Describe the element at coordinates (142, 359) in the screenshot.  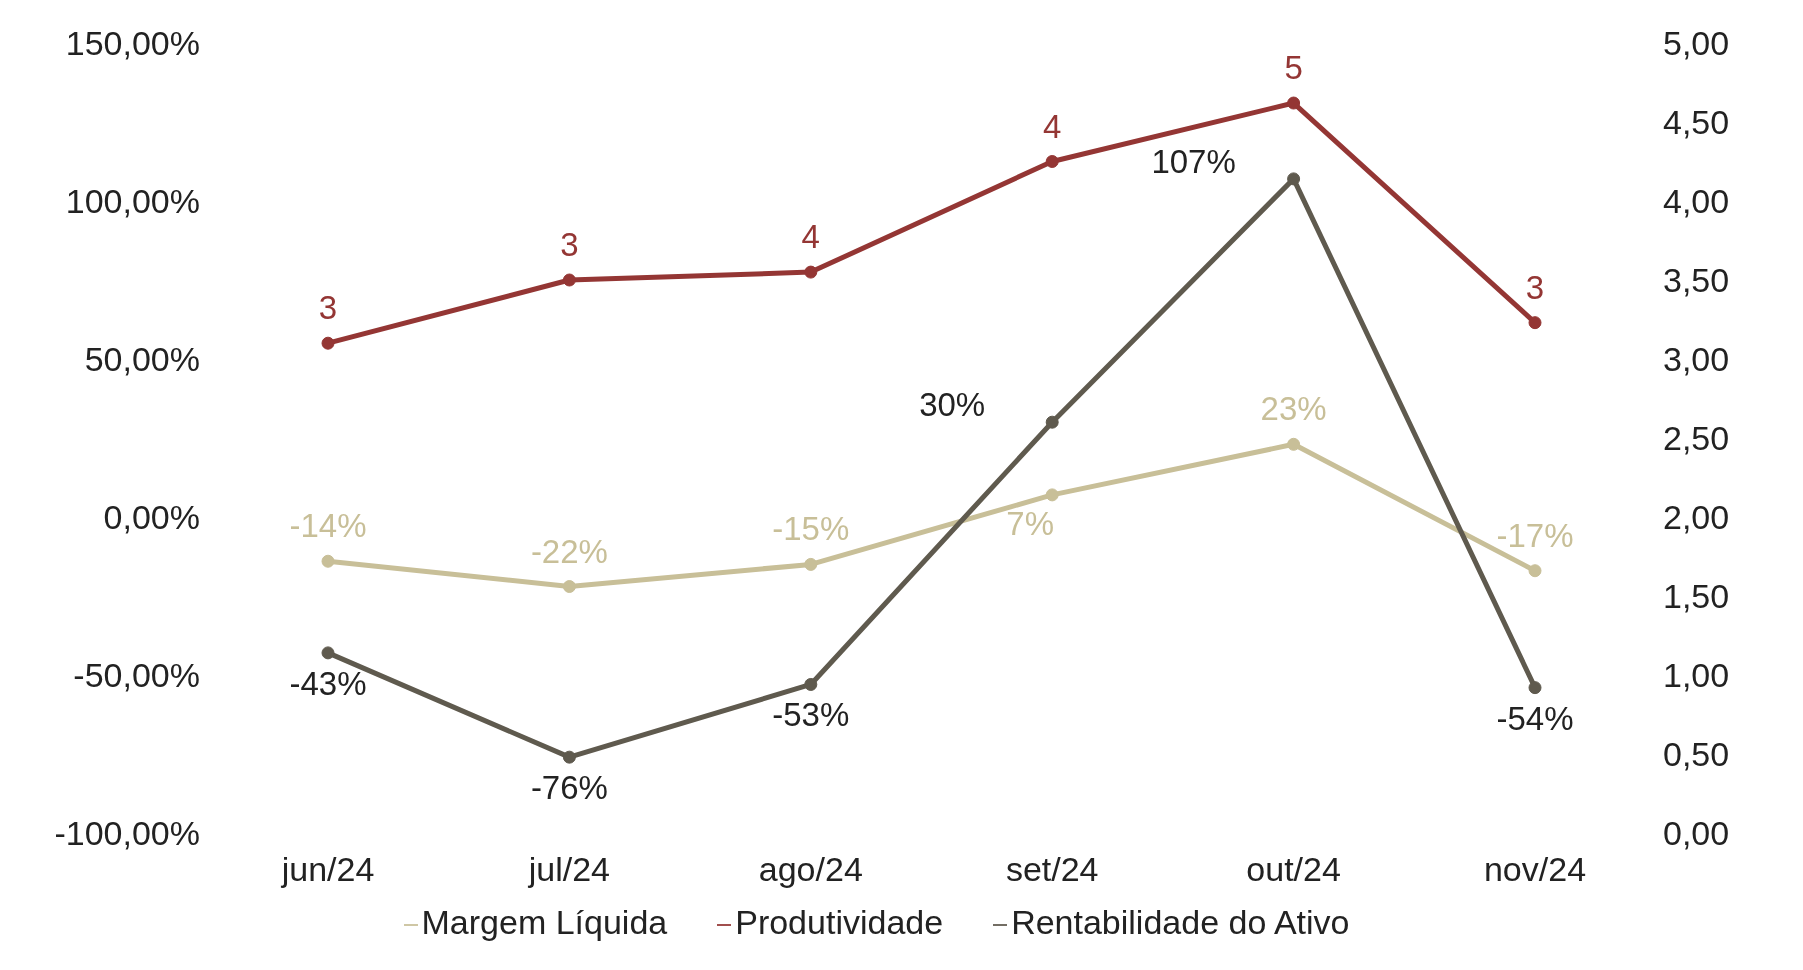
I see `y-tick-label: 50,00%` at that location.